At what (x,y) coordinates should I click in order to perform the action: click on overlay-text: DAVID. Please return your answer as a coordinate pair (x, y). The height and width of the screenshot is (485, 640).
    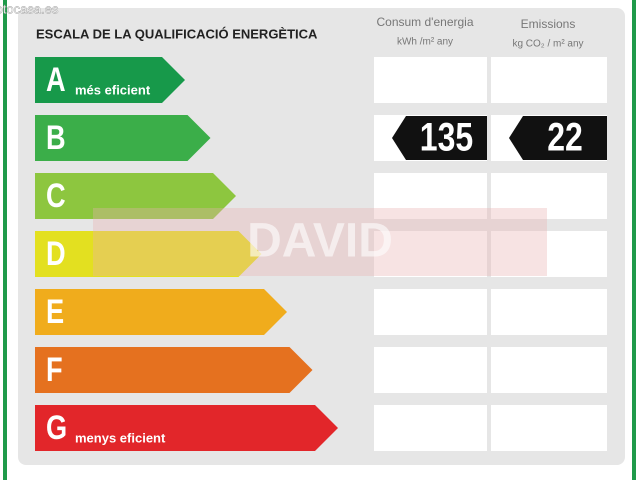
    Looking at the image, I should click on (320, 241).